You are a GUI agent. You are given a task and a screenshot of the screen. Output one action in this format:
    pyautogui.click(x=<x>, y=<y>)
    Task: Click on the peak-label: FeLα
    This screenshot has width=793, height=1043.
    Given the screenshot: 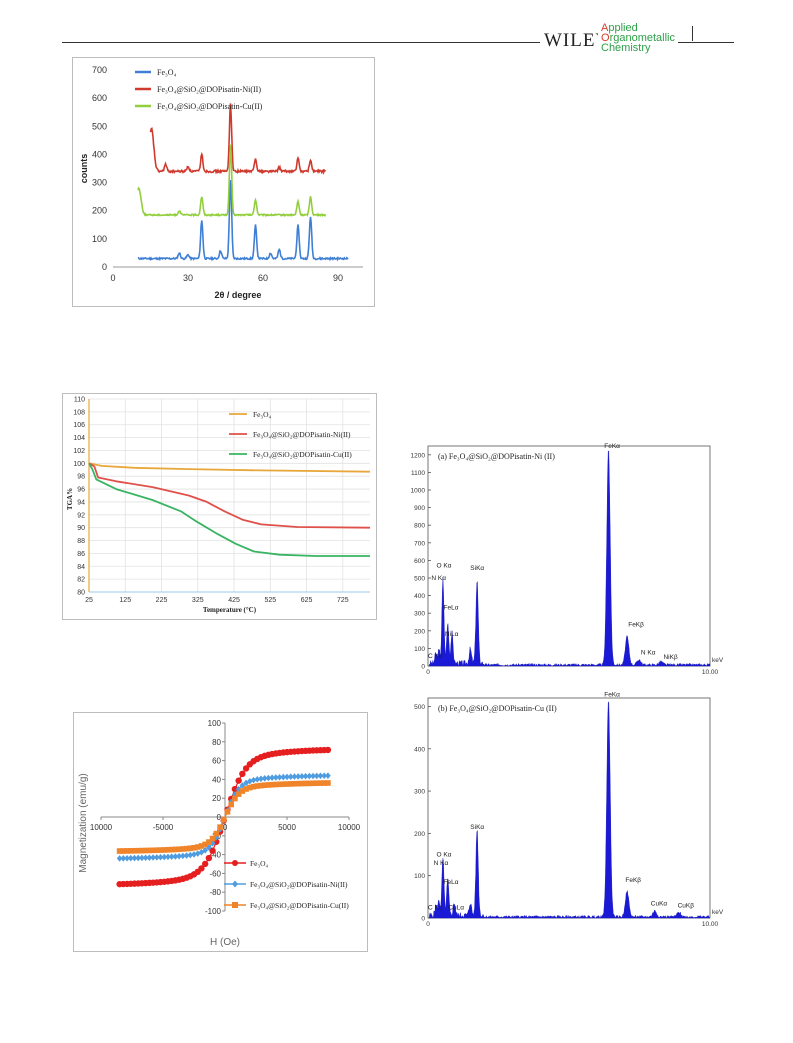 What is the action you would take?
    pyautogui.click(x=451, y=608)
    